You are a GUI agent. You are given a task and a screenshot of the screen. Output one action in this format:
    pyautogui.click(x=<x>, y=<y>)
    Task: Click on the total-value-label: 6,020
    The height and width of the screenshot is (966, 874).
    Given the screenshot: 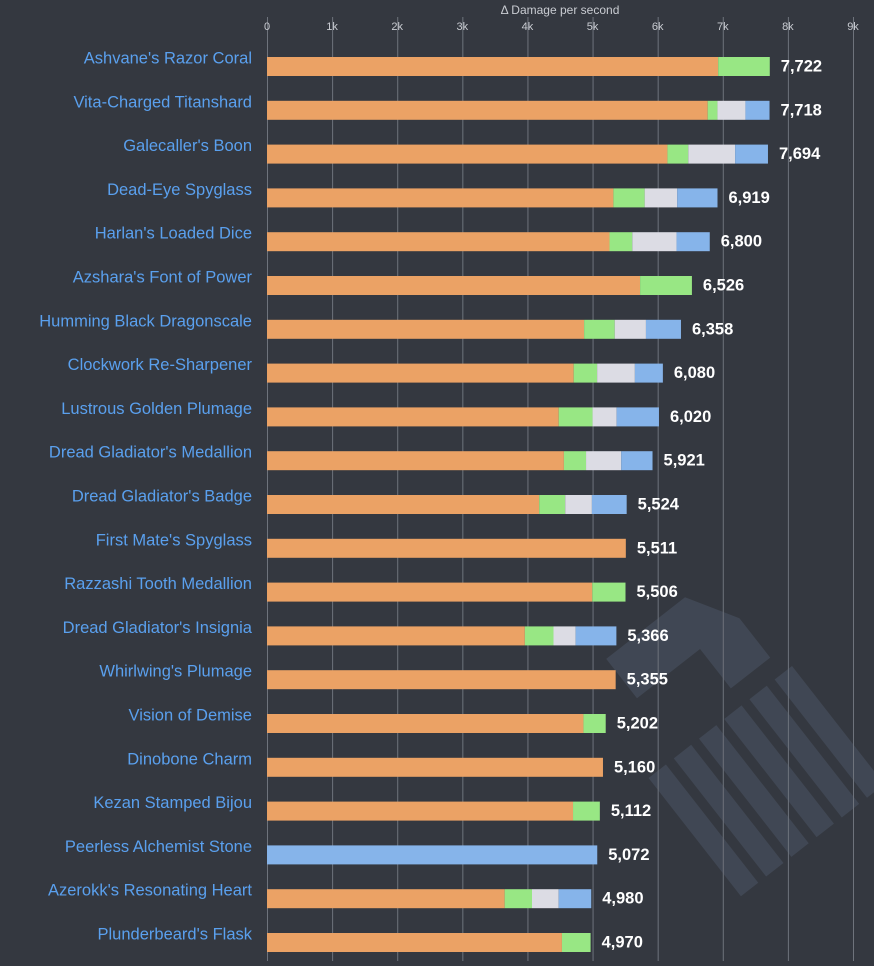 What is the action you would take?
    pyautogui.click(x=690, y=417)
    